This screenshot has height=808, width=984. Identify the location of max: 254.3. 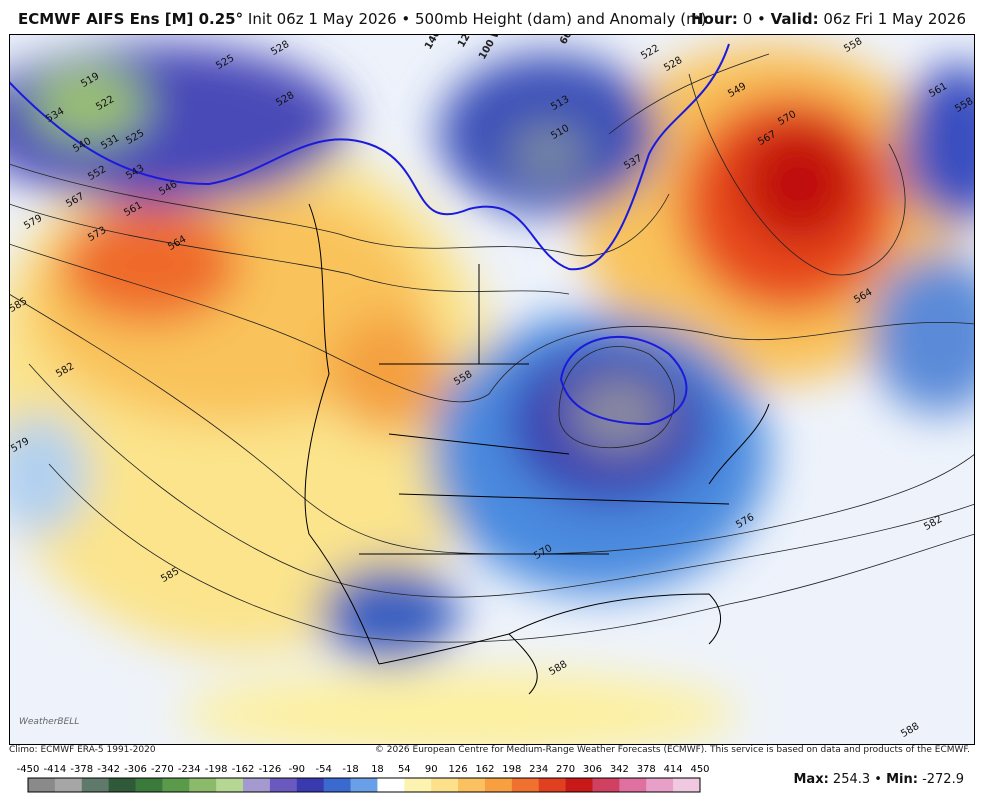
(851, 779).